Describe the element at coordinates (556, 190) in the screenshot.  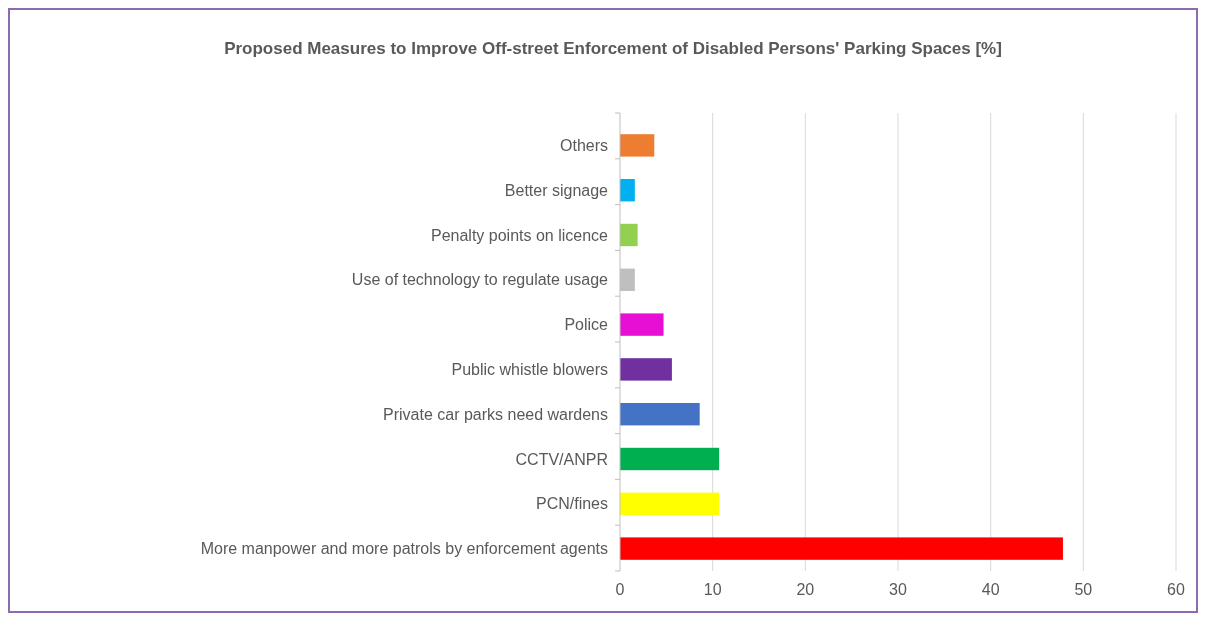
I see `y-tick-label: Better signage` at that location.